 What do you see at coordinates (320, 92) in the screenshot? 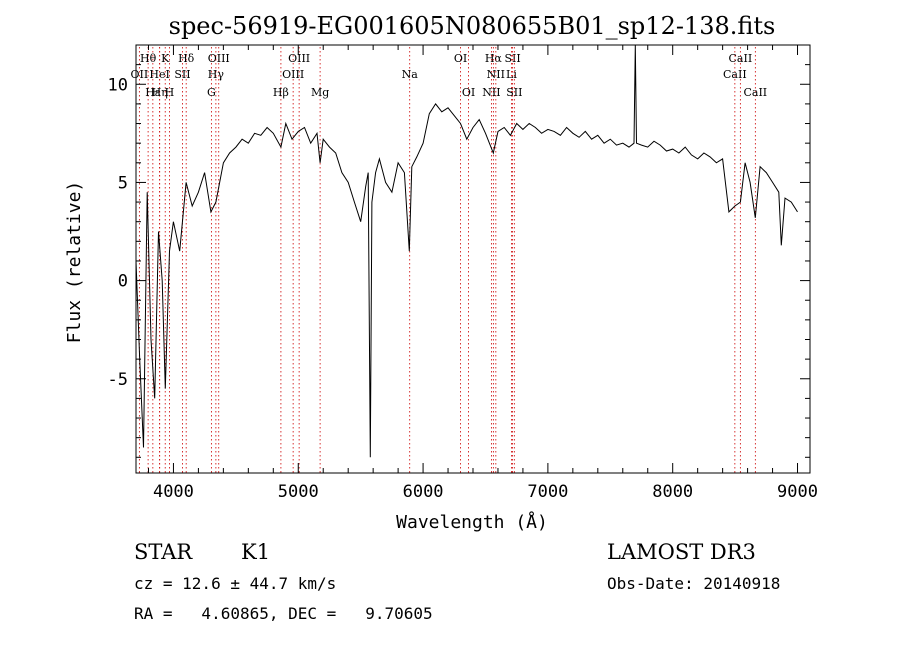
I see `line-marker-label: Mg` at bounding box center [320, 92].